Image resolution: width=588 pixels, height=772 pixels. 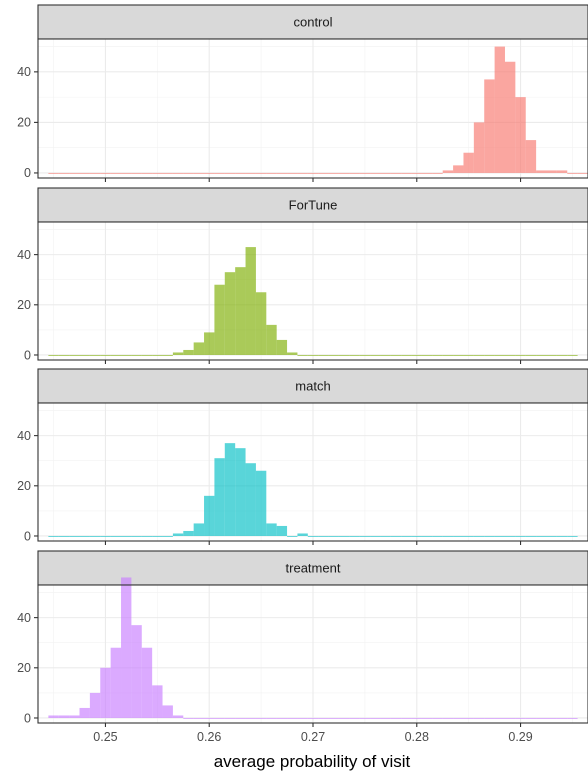 What do you see at coordinates (24, 668) in the screenshot?
I see `y-tick-label: 20` at bounding box center [24, 668].